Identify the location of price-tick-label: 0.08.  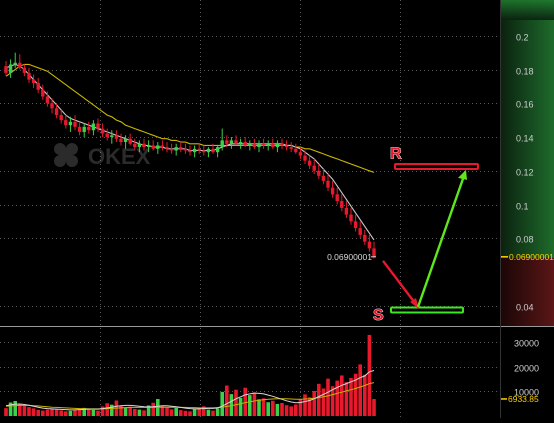
(525, 240).